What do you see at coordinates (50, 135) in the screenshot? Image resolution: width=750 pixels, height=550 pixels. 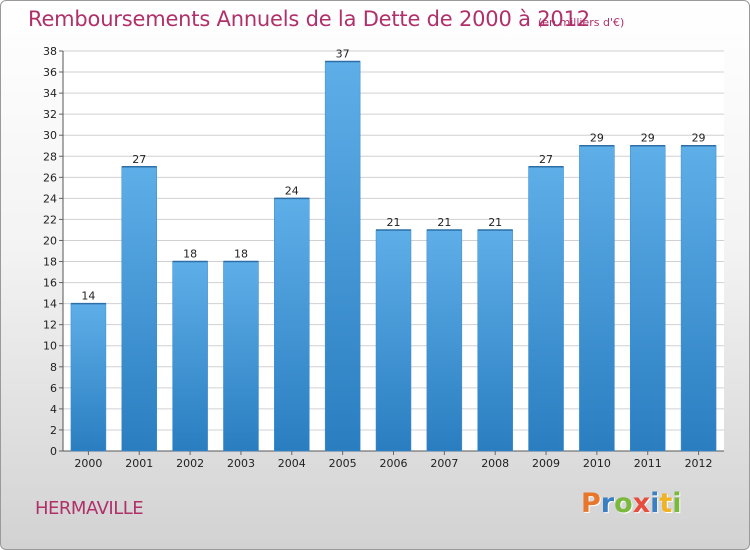 I see `y-tick-label: 30` at bounding box center [50, 135].